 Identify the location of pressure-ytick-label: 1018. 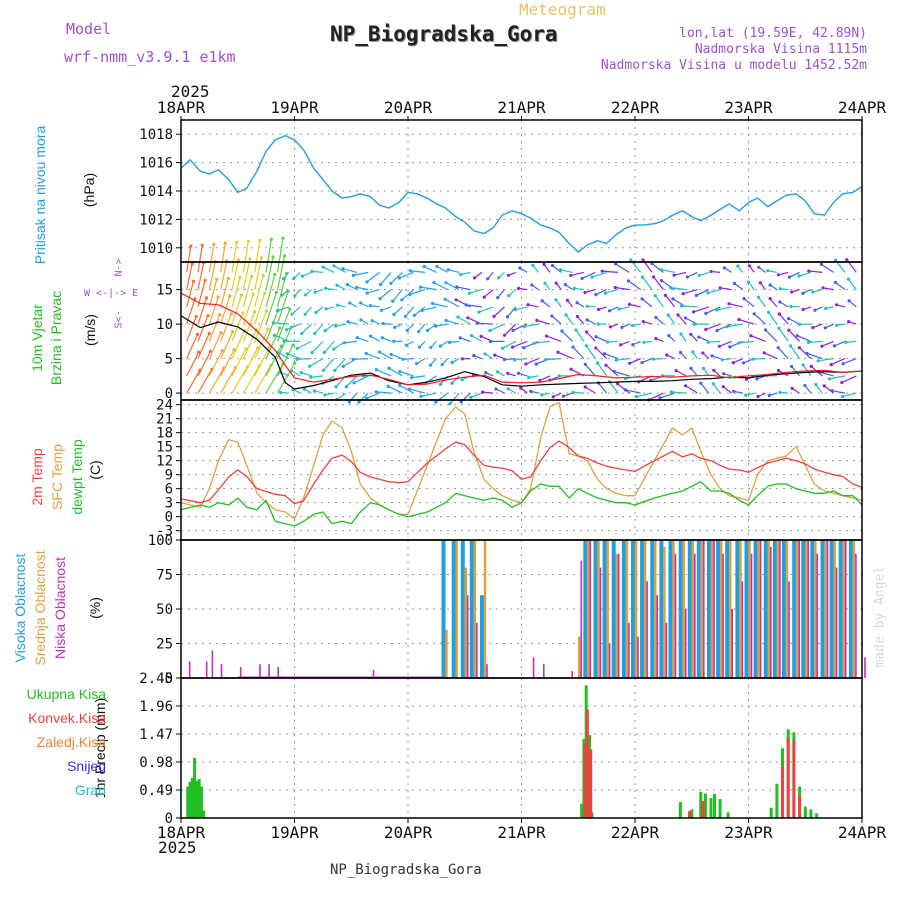
(156, 135).